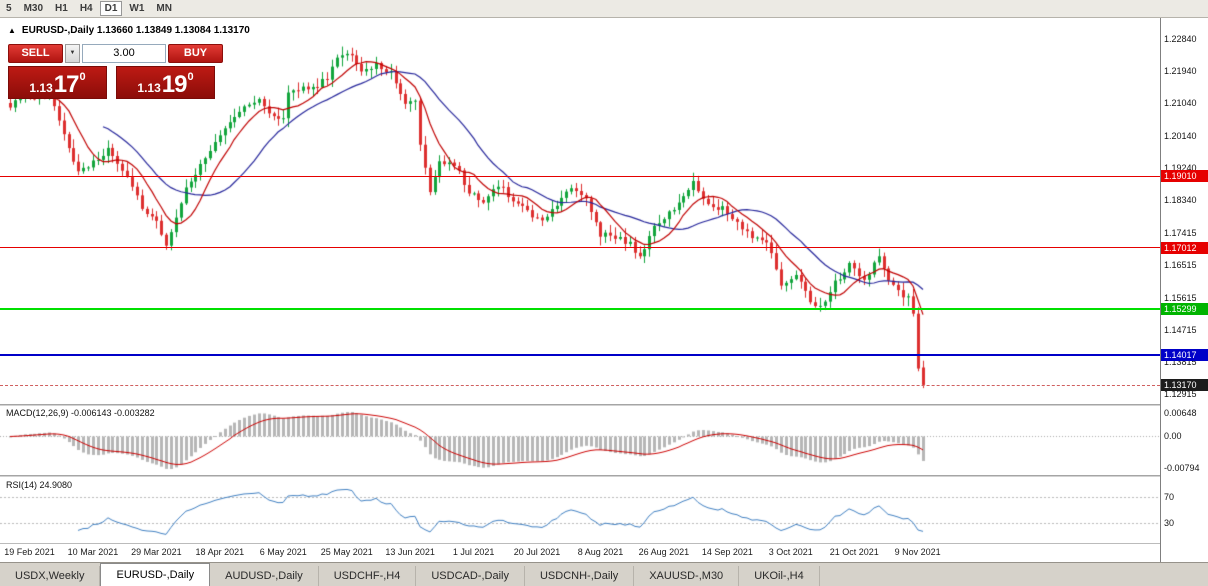 The image size is (1208, 586). What do you see at coordinates (790, 552) in the screenshot?
I see `date-axis-label: 3 Oct 2021` at bounding box center [790, 552].